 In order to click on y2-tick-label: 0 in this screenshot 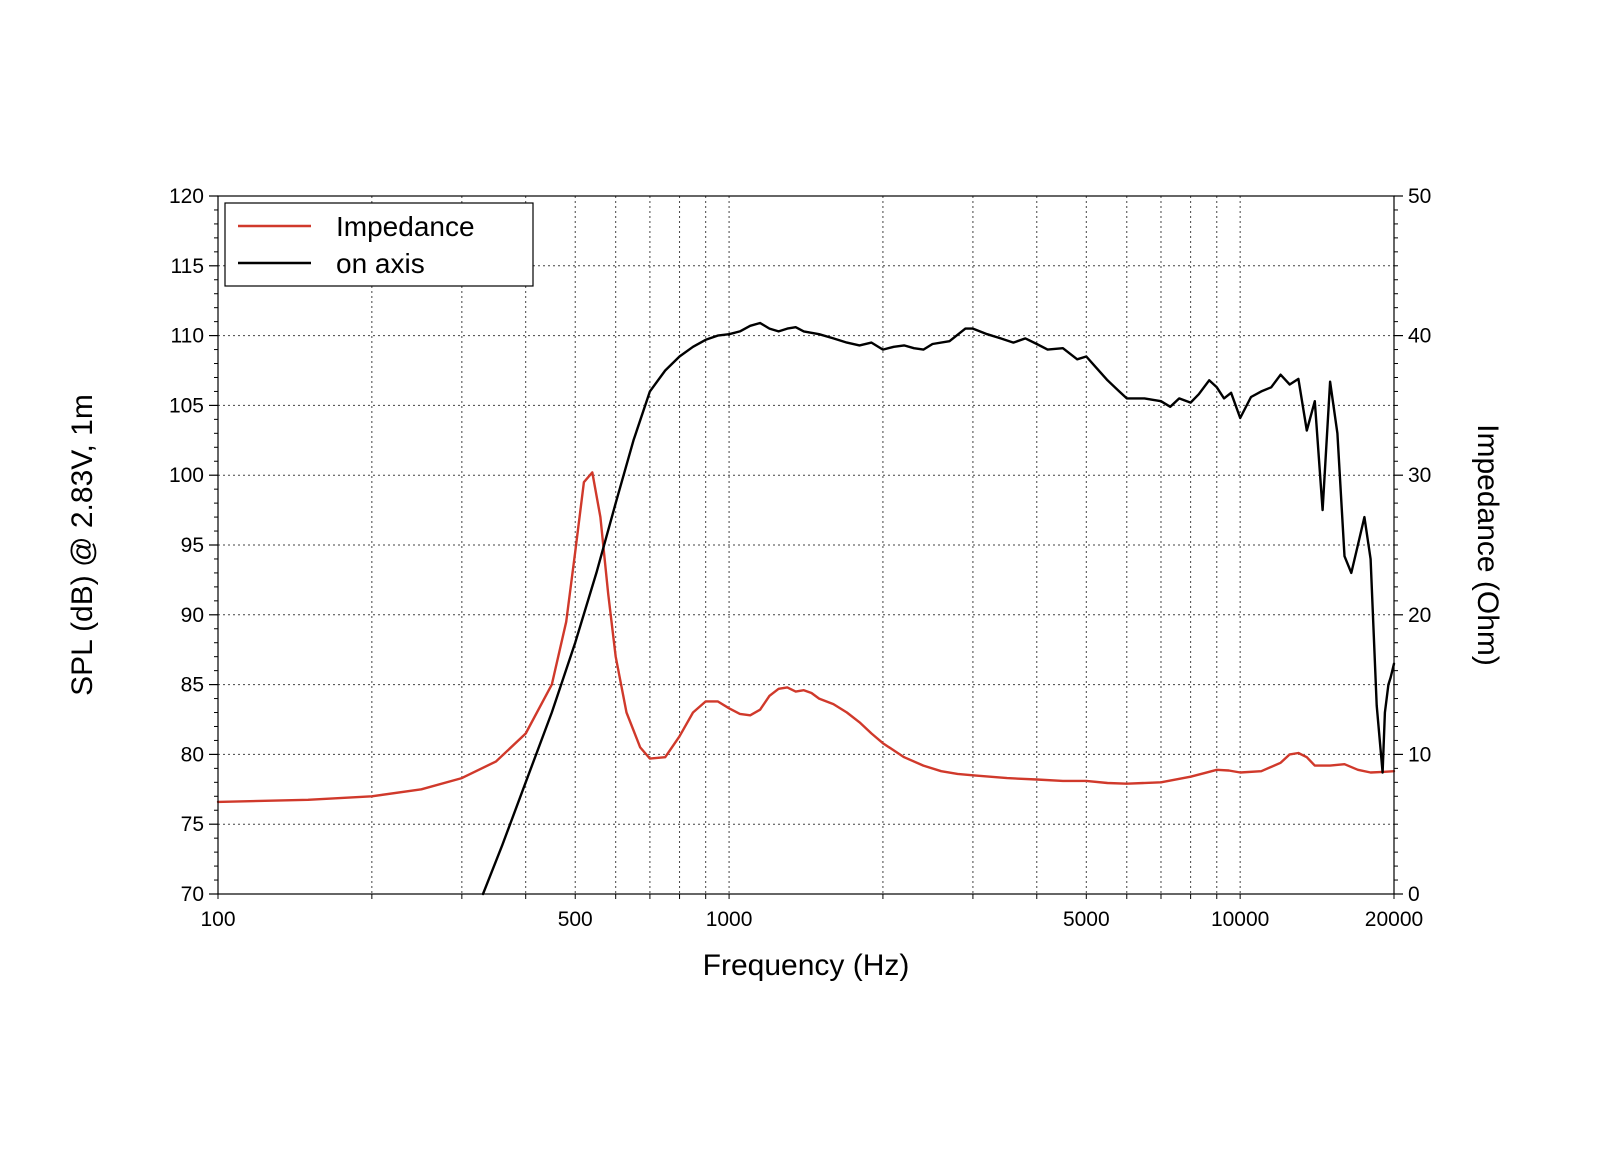, I will do `click(1414, 894)`.